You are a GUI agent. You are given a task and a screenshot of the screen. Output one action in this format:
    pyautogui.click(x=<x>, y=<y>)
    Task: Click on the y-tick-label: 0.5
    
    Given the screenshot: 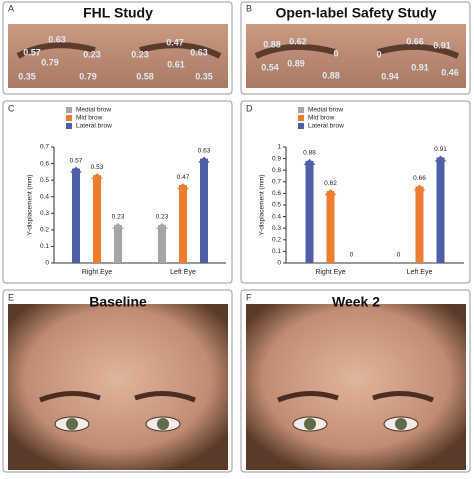 What is the action you would take?
    pyautogui.click(x=44, y=180)
    